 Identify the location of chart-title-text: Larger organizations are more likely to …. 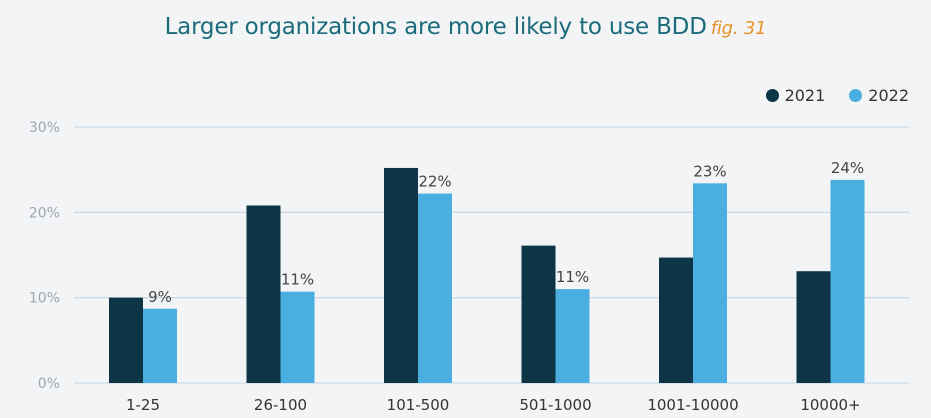
(435, 27).